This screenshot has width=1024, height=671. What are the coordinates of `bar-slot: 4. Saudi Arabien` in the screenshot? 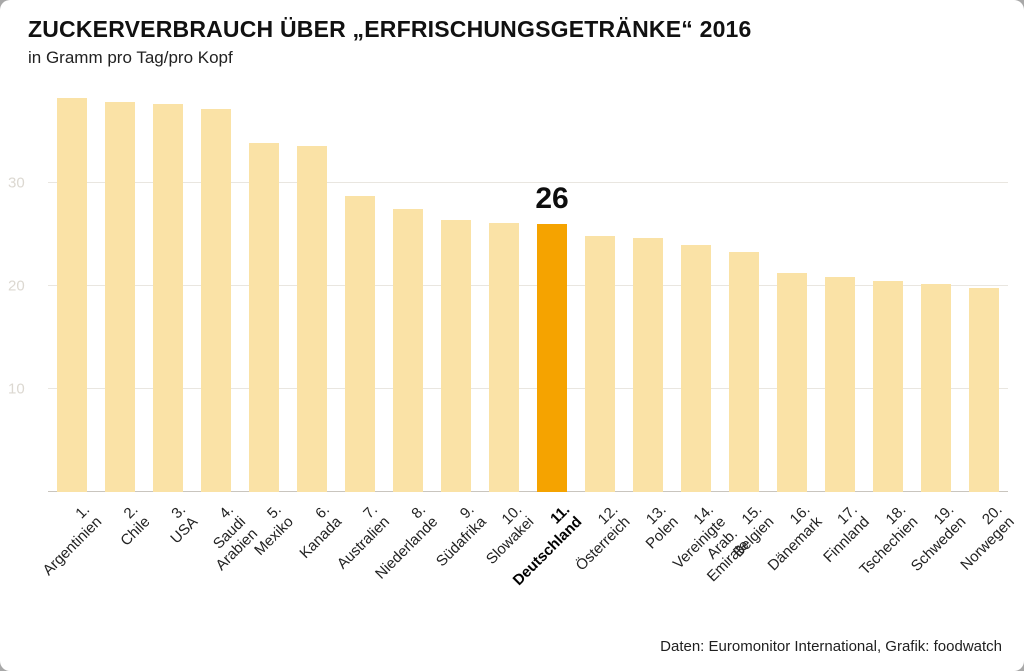 It's located at (226, 333).